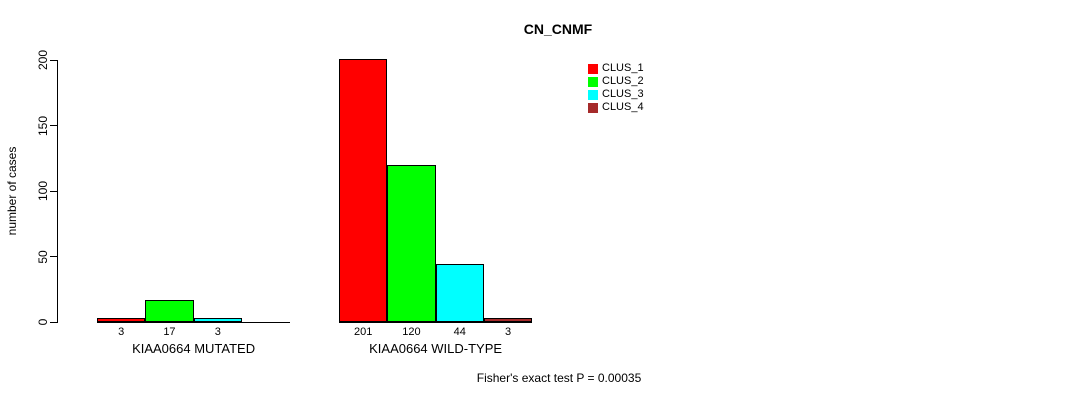  I want to click on legend: CLUS_1 CLUS_2 CLUS_3 CLUS_4, so click(616, 88).